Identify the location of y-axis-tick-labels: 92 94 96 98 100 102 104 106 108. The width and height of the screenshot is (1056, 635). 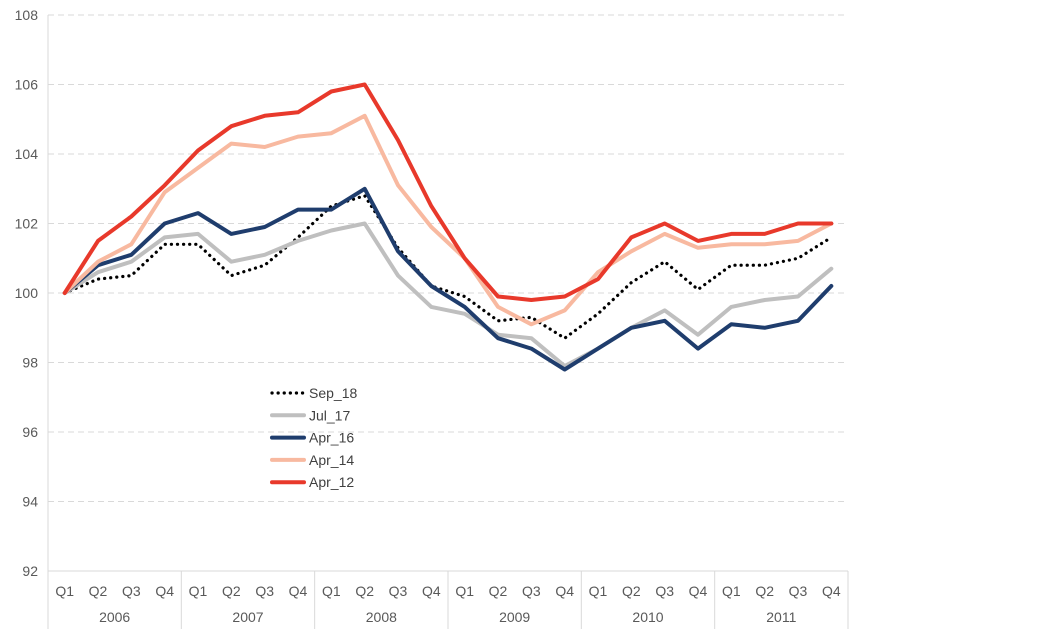
(27, 293).